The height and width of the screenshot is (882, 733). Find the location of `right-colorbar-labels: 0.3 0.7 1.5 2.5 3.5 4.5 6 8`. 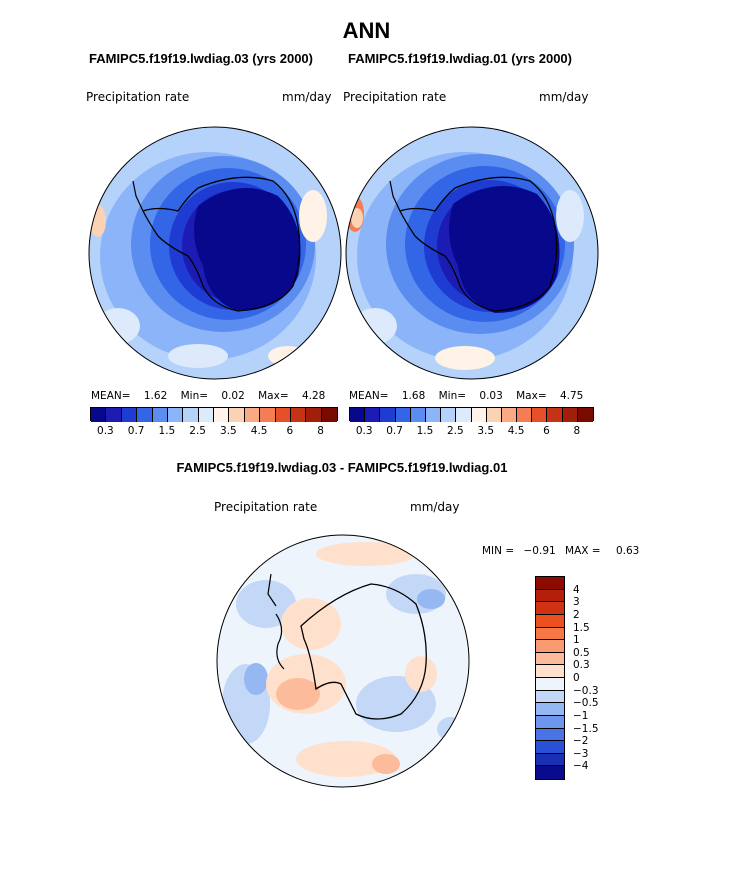

right-colorbar-labels: 0.3 0.7 1.5 2.5 3.5 4.5 6 8 is located at coordinates (471, 432).